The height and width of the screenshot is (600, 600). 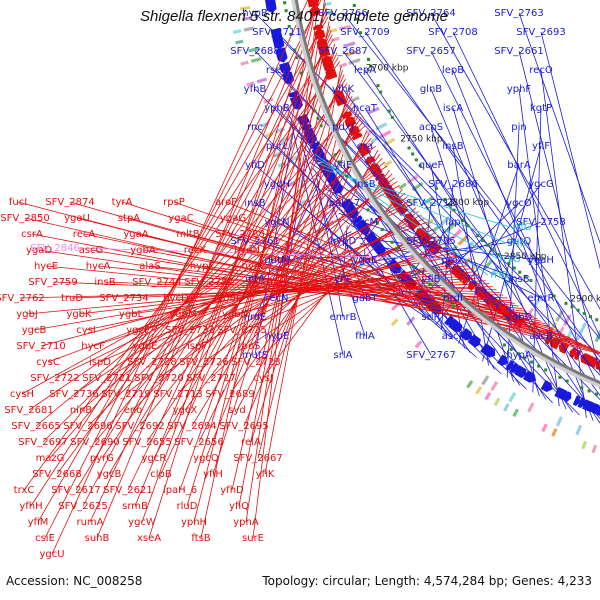 I want to click on gene-label: csrA, so click(x=32, y=234).